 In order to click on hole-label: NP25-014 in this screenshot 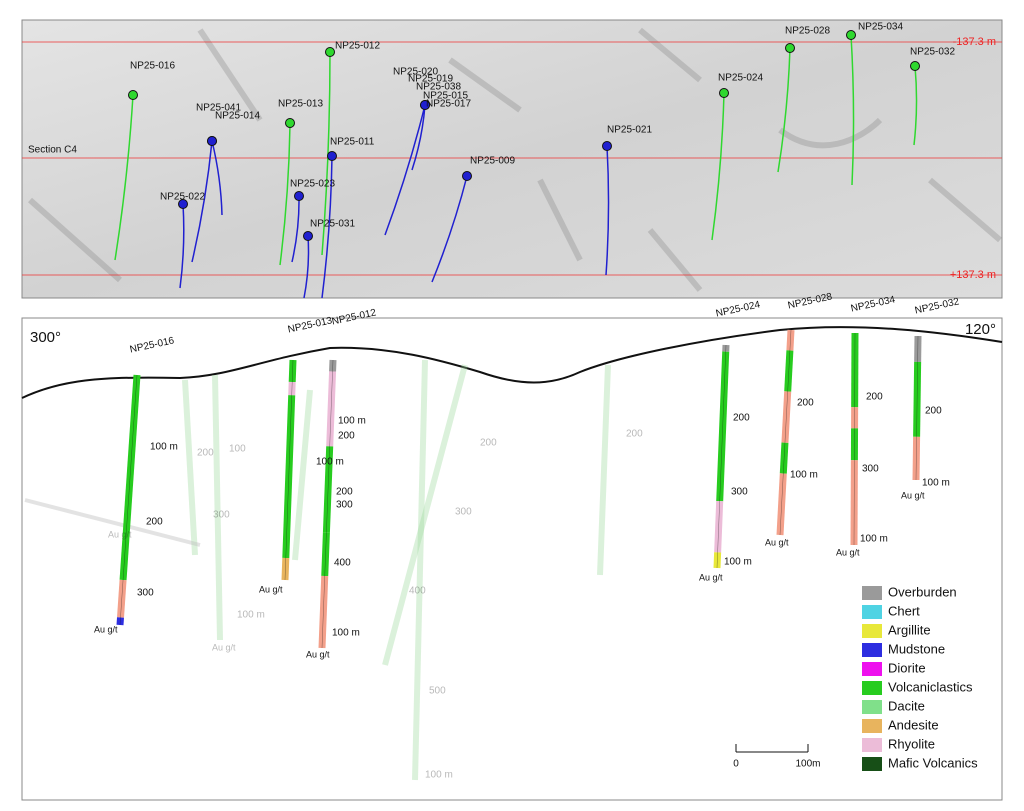, I will do `click(237, 116)`.